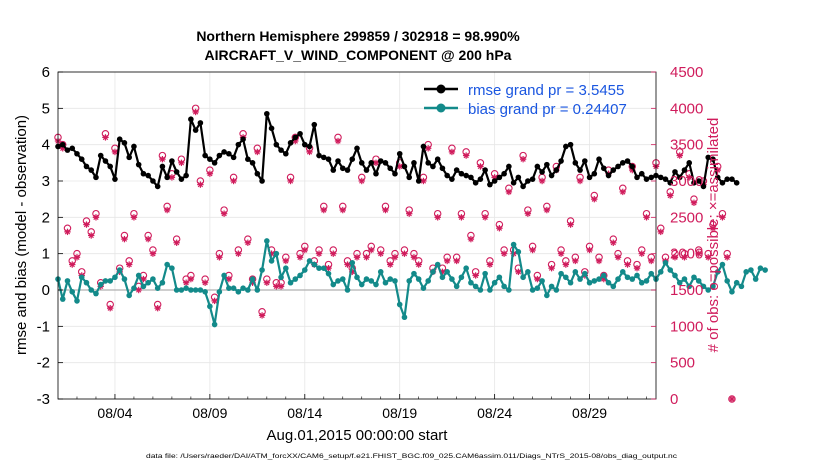  What do you see at coordinates (358, 55) in the screenshot?
I see `chart-subtitle: AIRCRAFT_V_WIND_COMPONENT @ 200 hPa` at bounding box center [358, 55].